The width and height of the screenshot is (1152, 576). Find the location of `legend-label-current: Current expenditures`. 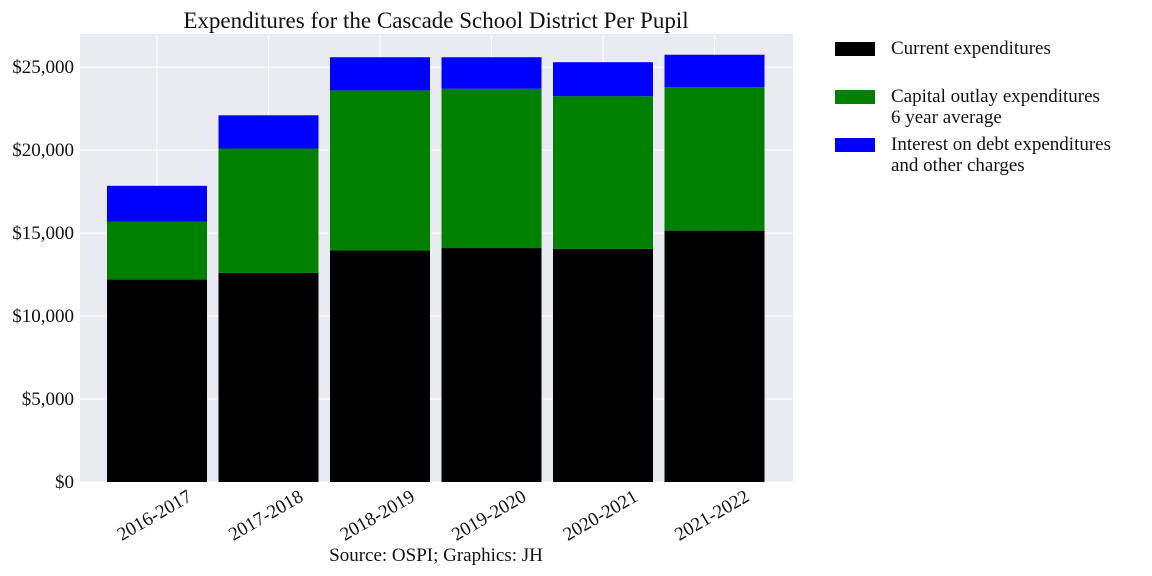

legend-label-current: Current expenditures is located at coordinates (971, 48).